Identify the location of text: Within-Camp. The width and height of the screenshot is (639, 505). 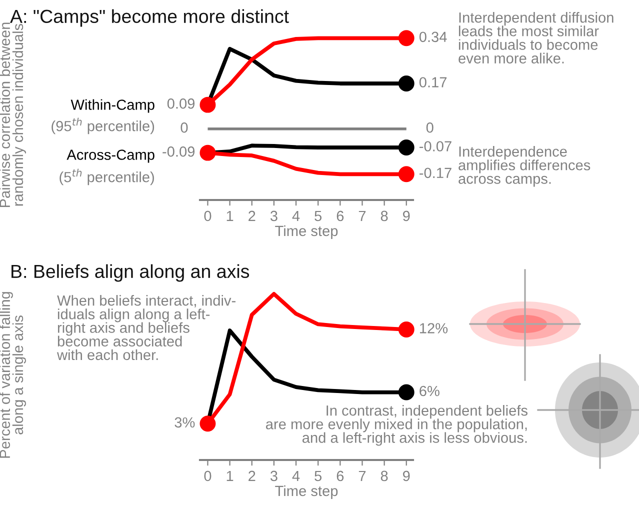
(112, 106).